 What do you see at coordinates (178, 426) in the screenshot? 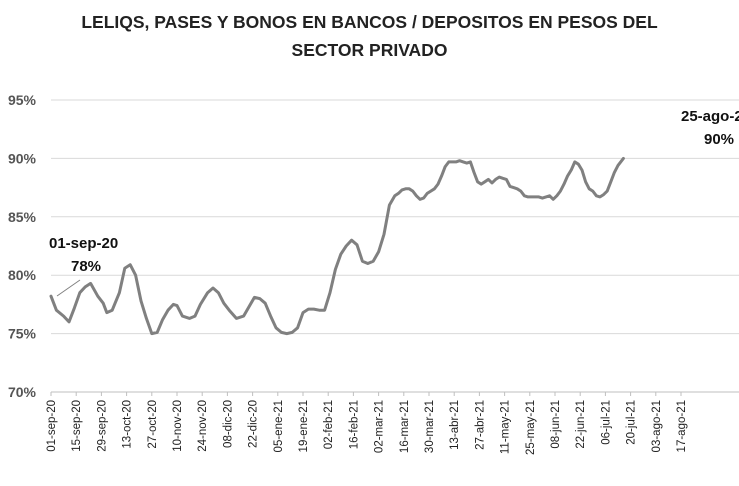
I see `x-tick-label: 10-nov-20` at bounding box center [178, 426].